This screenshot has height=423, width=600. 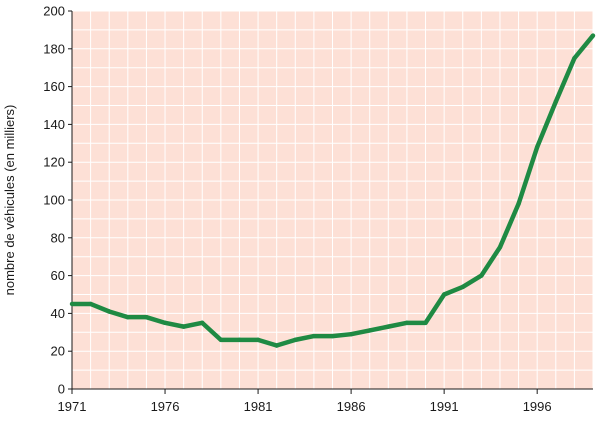 What do you see at coordinates (444, 406) in the screenshot?
I see `x-tick-label: 1991` at bounding box center [444, 406].